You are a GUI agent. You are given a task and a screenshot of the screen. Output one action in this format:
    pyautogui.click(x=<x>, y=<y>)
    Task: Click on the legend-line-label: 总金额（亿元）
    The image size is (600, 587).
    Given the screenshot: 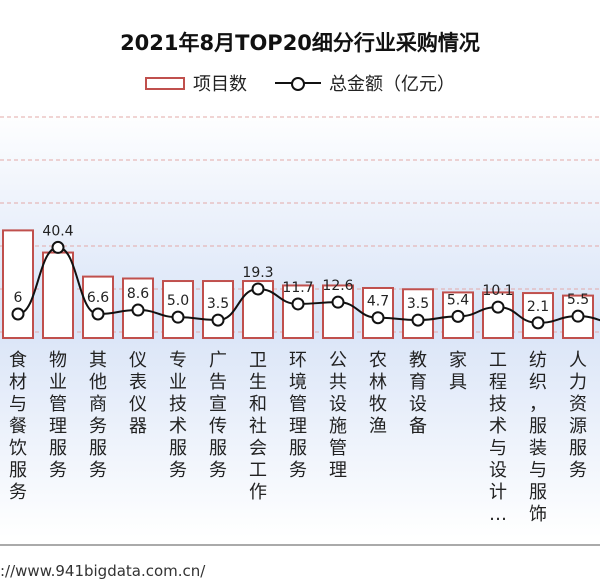 What is the action you would take?
    pyautogui.click(x=392, y=84)
    